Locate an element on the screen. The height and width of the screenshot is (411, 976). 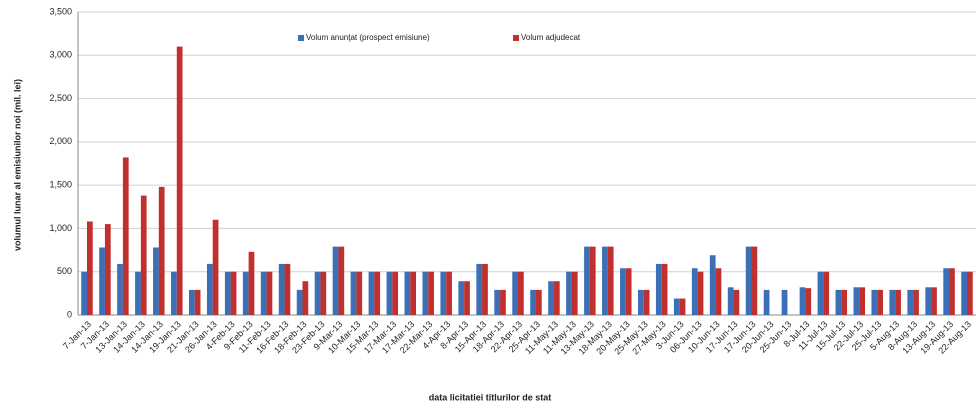
y-tick-label: 3,500 is located at coordinates (60, 11).